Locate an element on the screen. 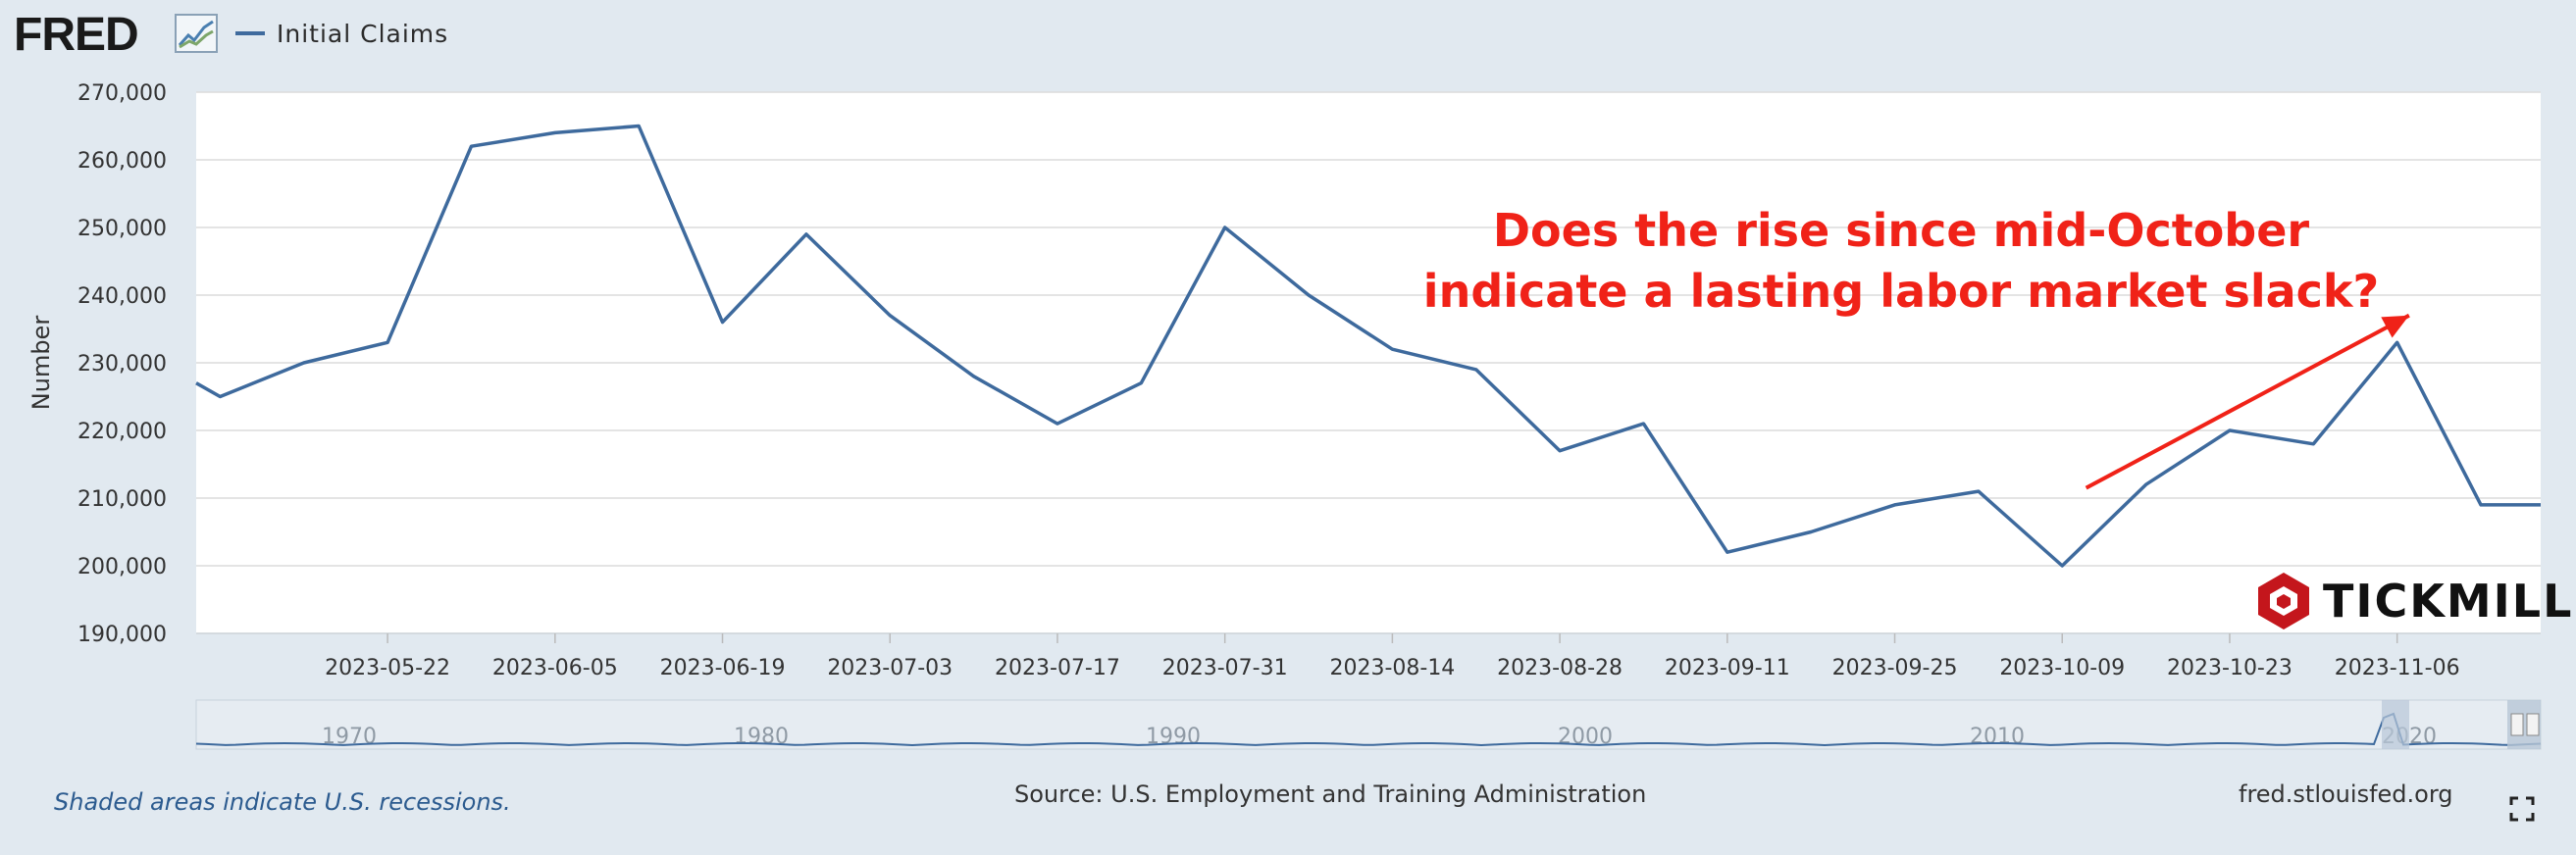  recessions-note: Shaded areas indicate U.S. recessions. is located at coordinates (282, 802).